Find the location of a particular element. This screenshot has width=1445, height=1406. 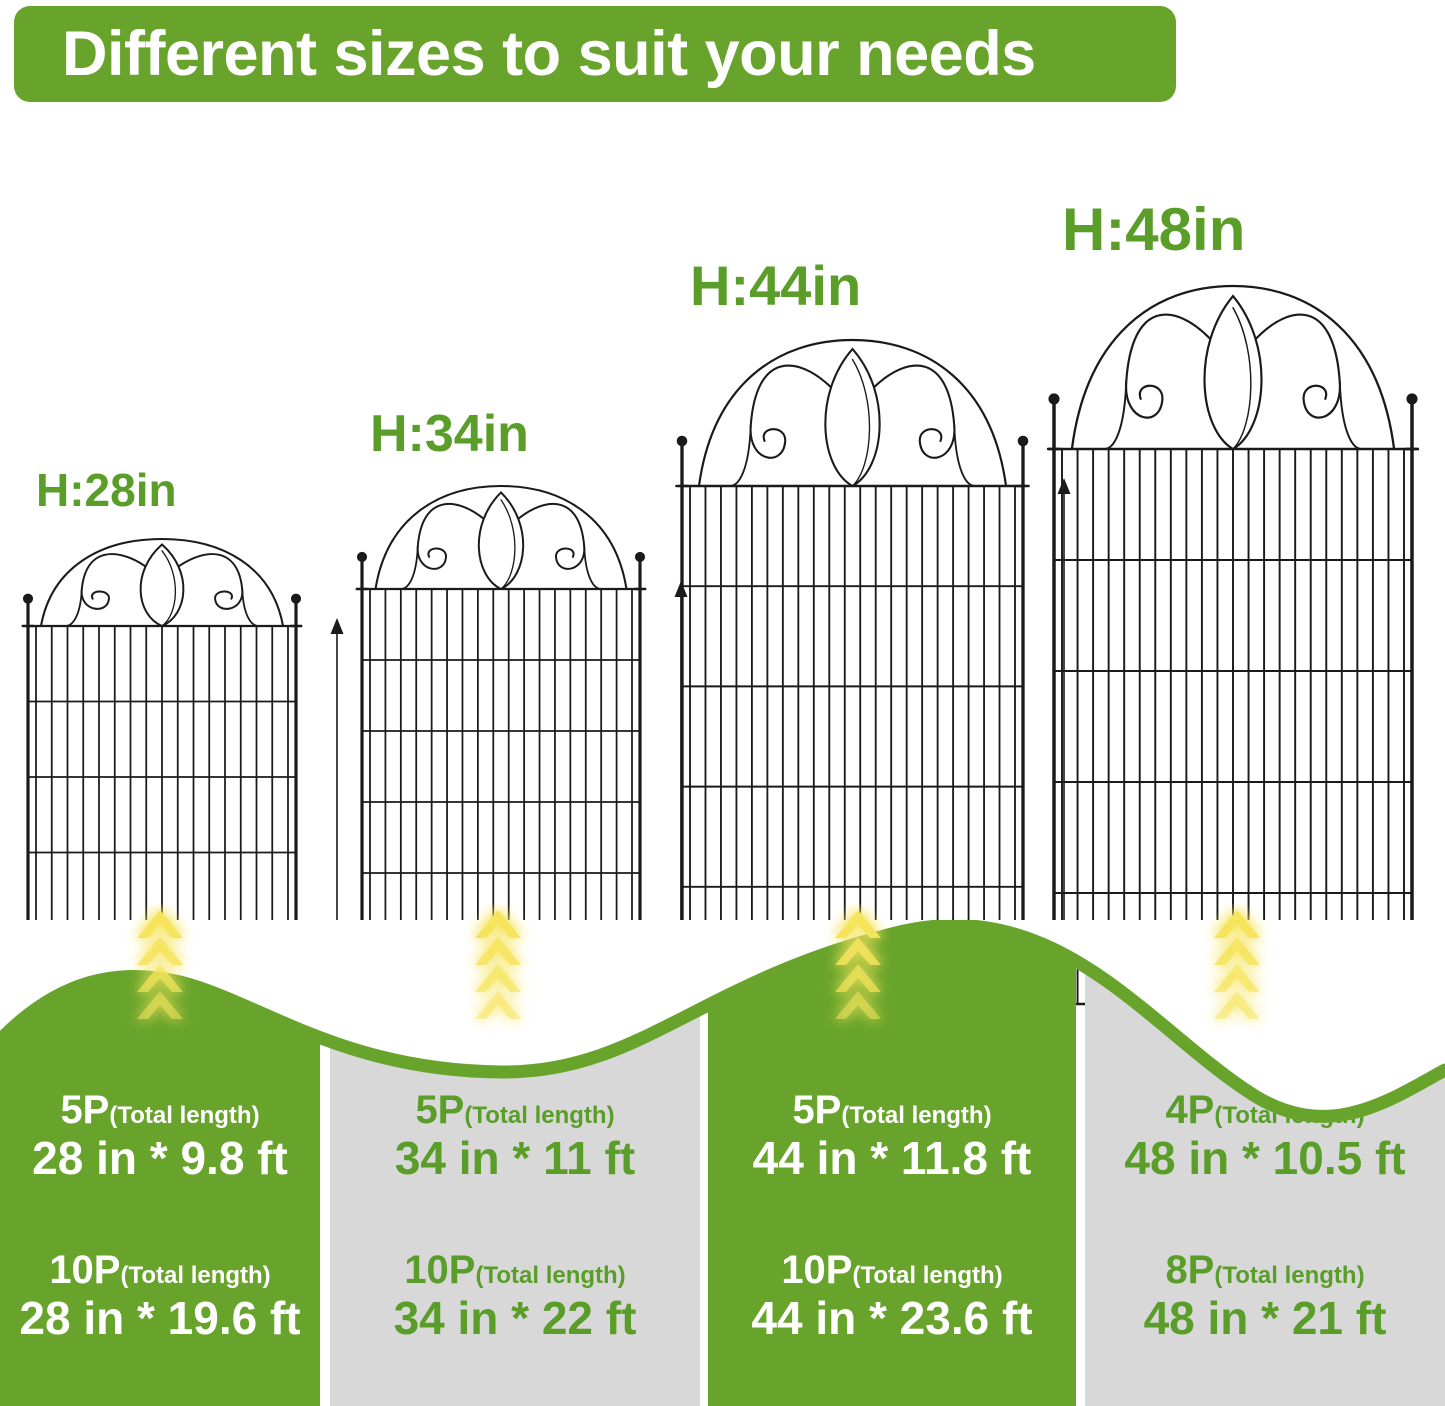

spec-dimension: 44 in * 23.6 ft is located at coordinates (892, 1318).